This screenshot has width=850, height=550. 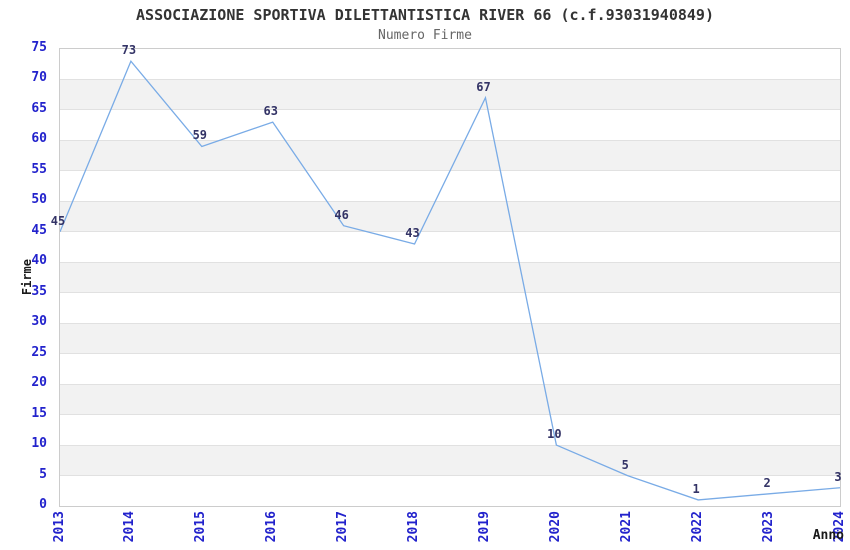 What do you see at coordinates (39, 291) in the screenshot?
I see `y-tick-label: 35` at bounding box center [39, 291].